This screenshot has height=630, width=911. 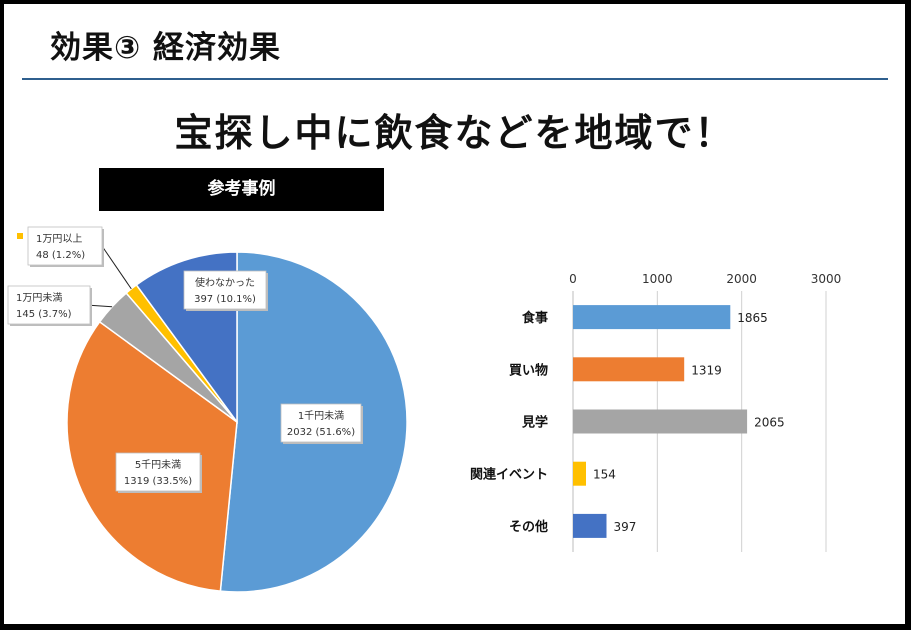 What do you see at coordinates (241, 189) in the screenshot?
I see `reference-label: 参考事例` at bounding box center [241, 189].